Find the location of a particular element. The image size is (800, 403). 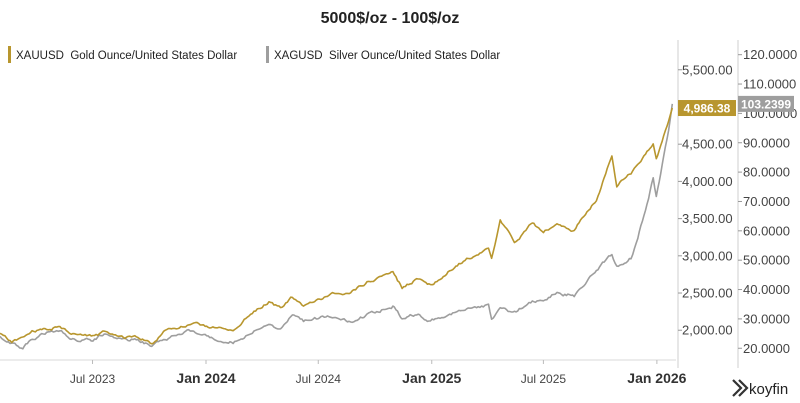

legend-gold-swatch is located at coordinates (9, 54).